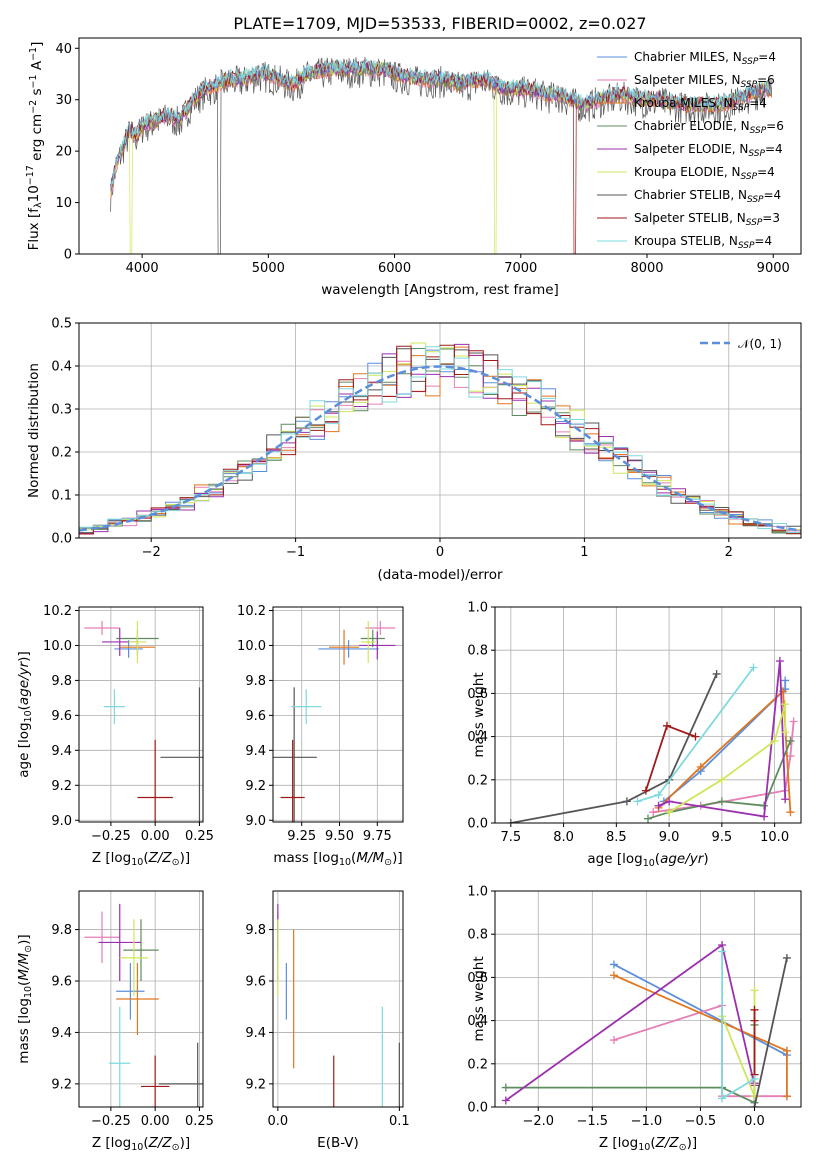  What do you see at coordinates (34, 430) in the screenshot?
I see `y-axis-label: Normed distribution` at bounding box center [34, 430].